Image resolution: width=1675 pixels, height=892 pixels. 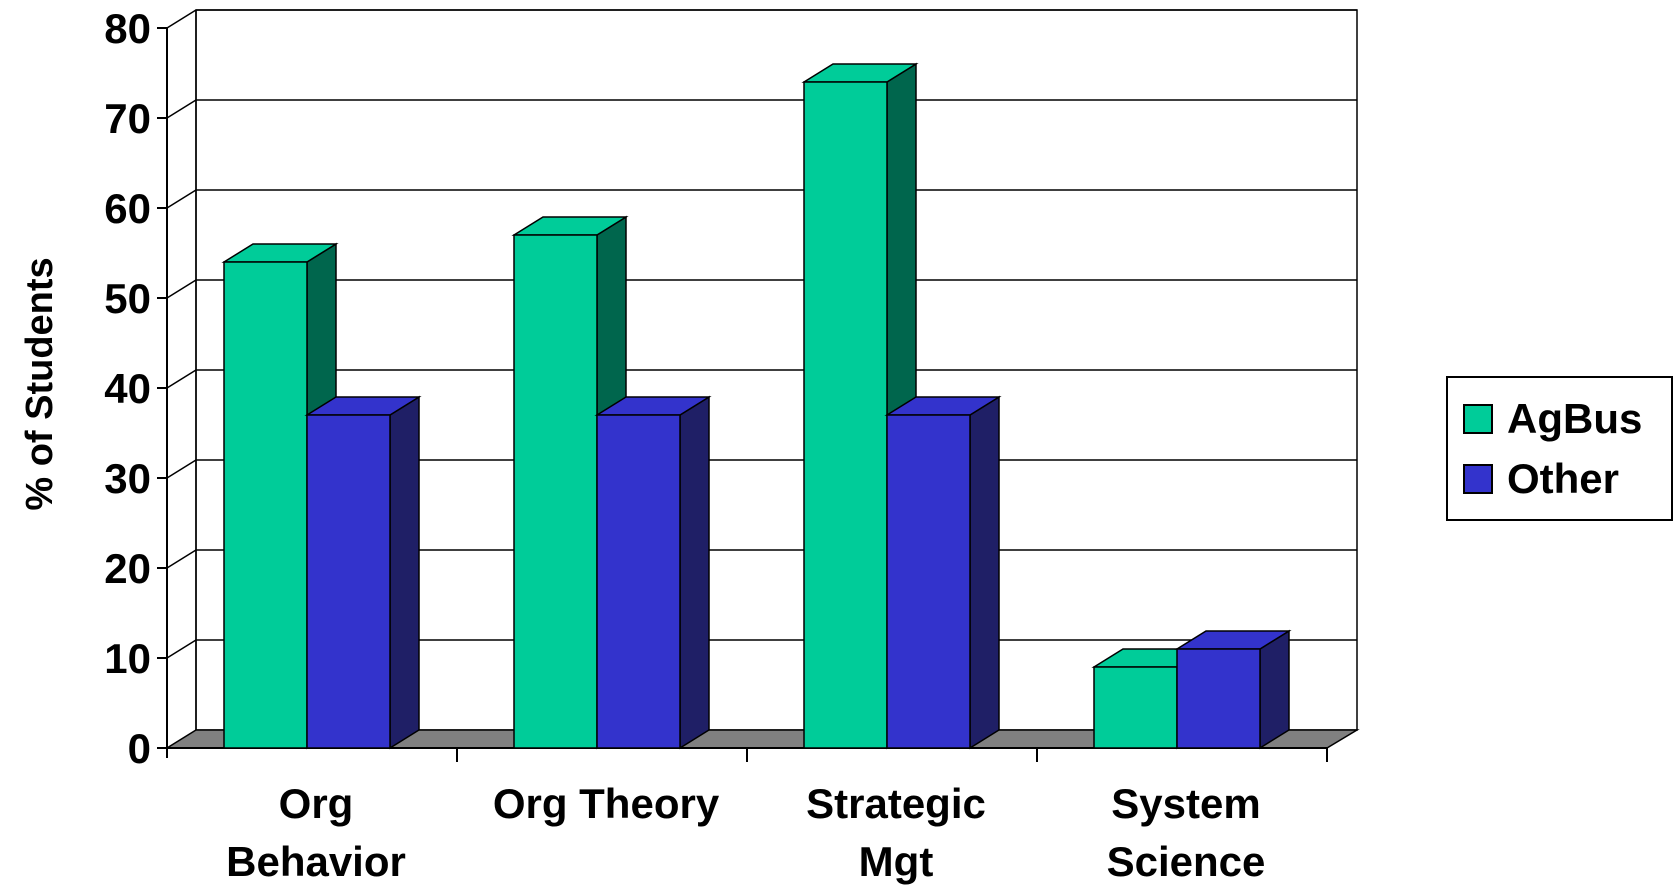 I want to click on y-tick-label: 10, so click(x=127, y=658).